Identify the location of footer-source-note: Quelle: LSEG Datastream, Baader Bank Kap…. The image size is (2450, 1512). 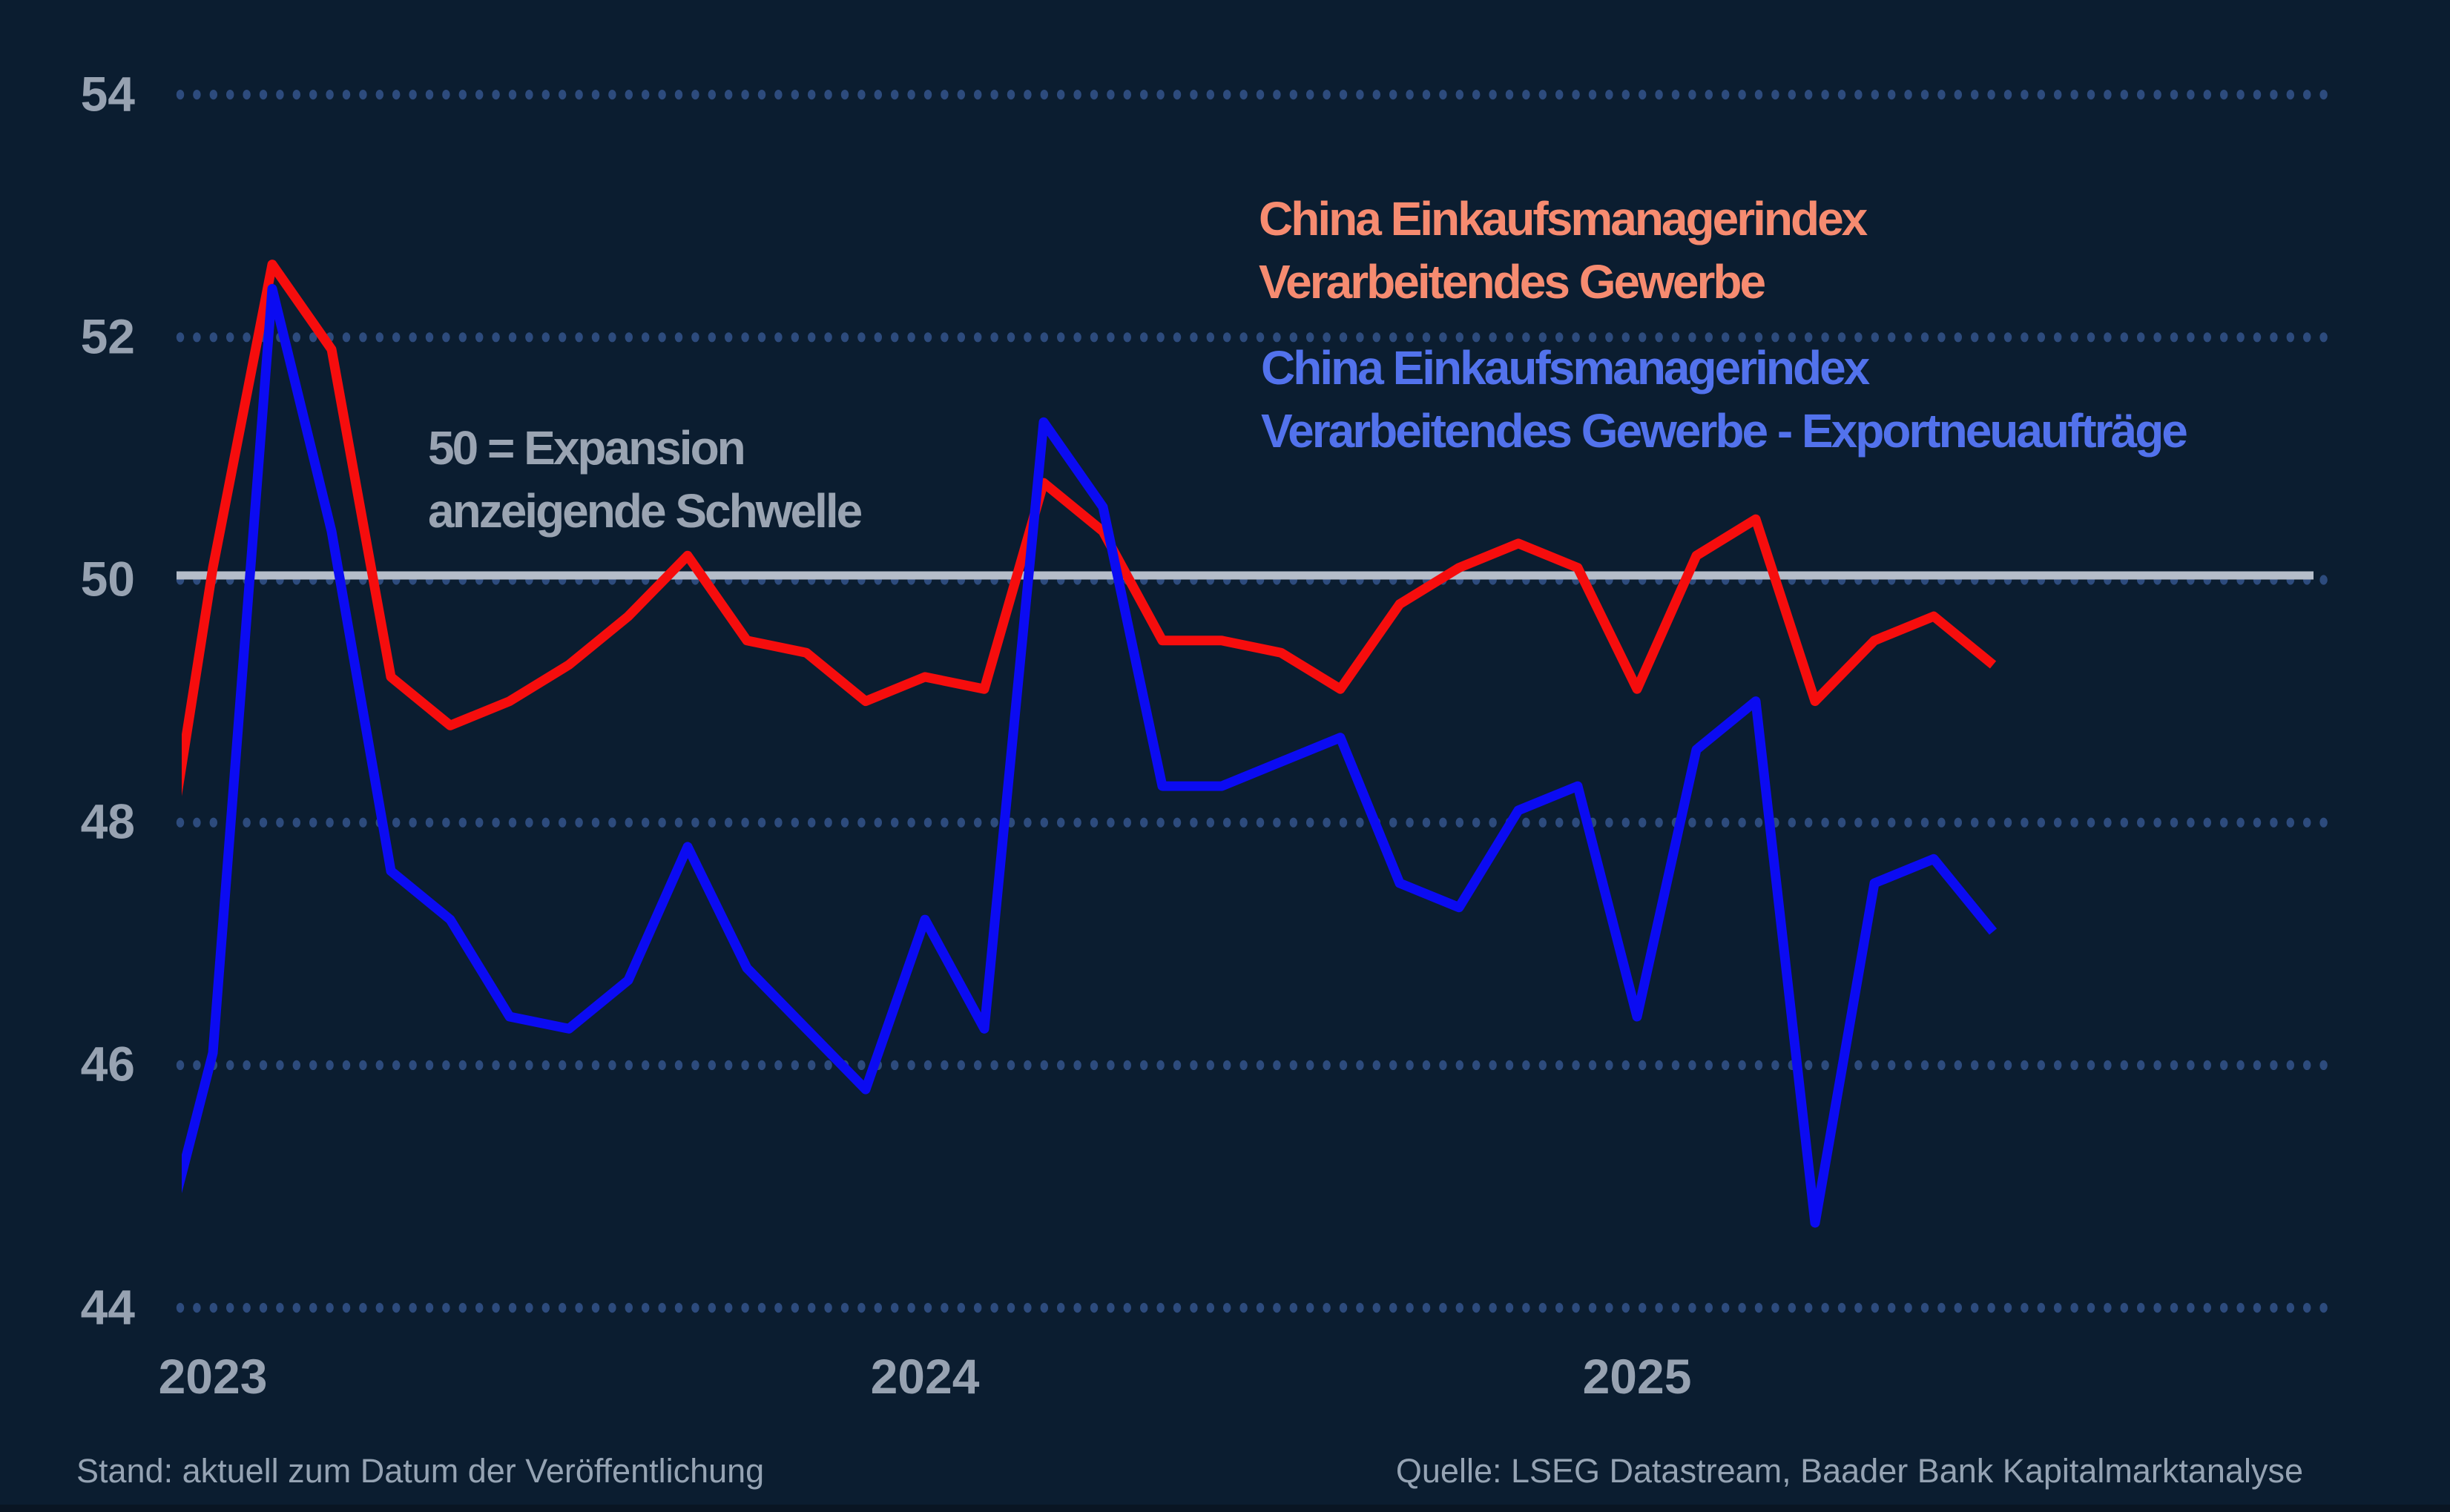
(1849, 1471).